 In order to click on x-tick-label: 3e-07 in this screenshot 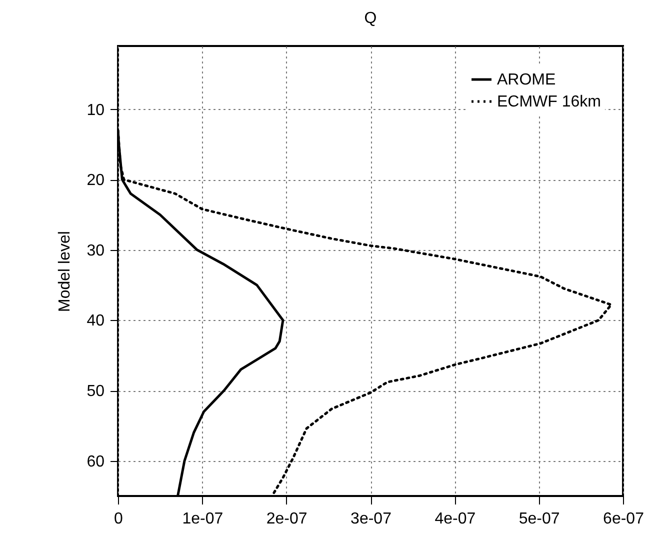, I will do `click(371, 519)`.